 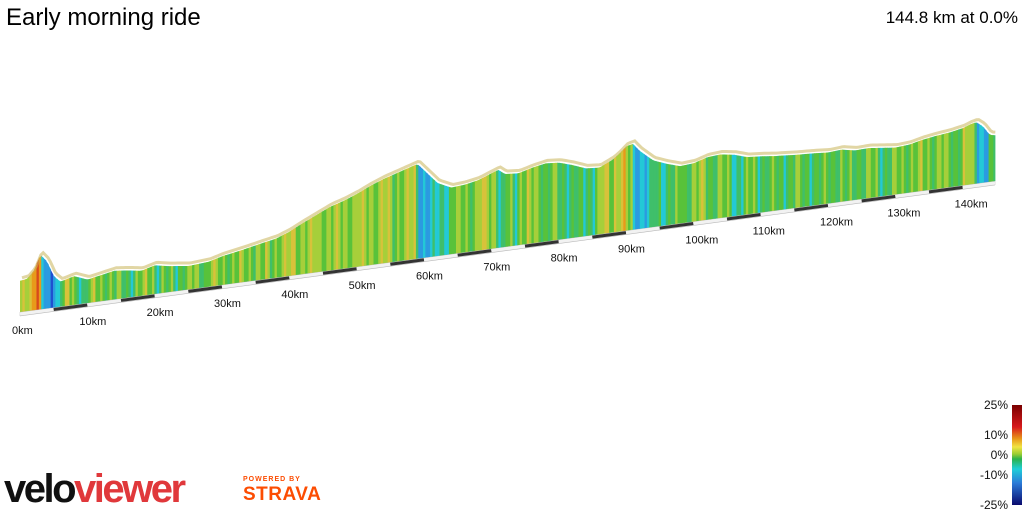 I want to click on x-tick-label: 60km, so click(x=429, y=277).